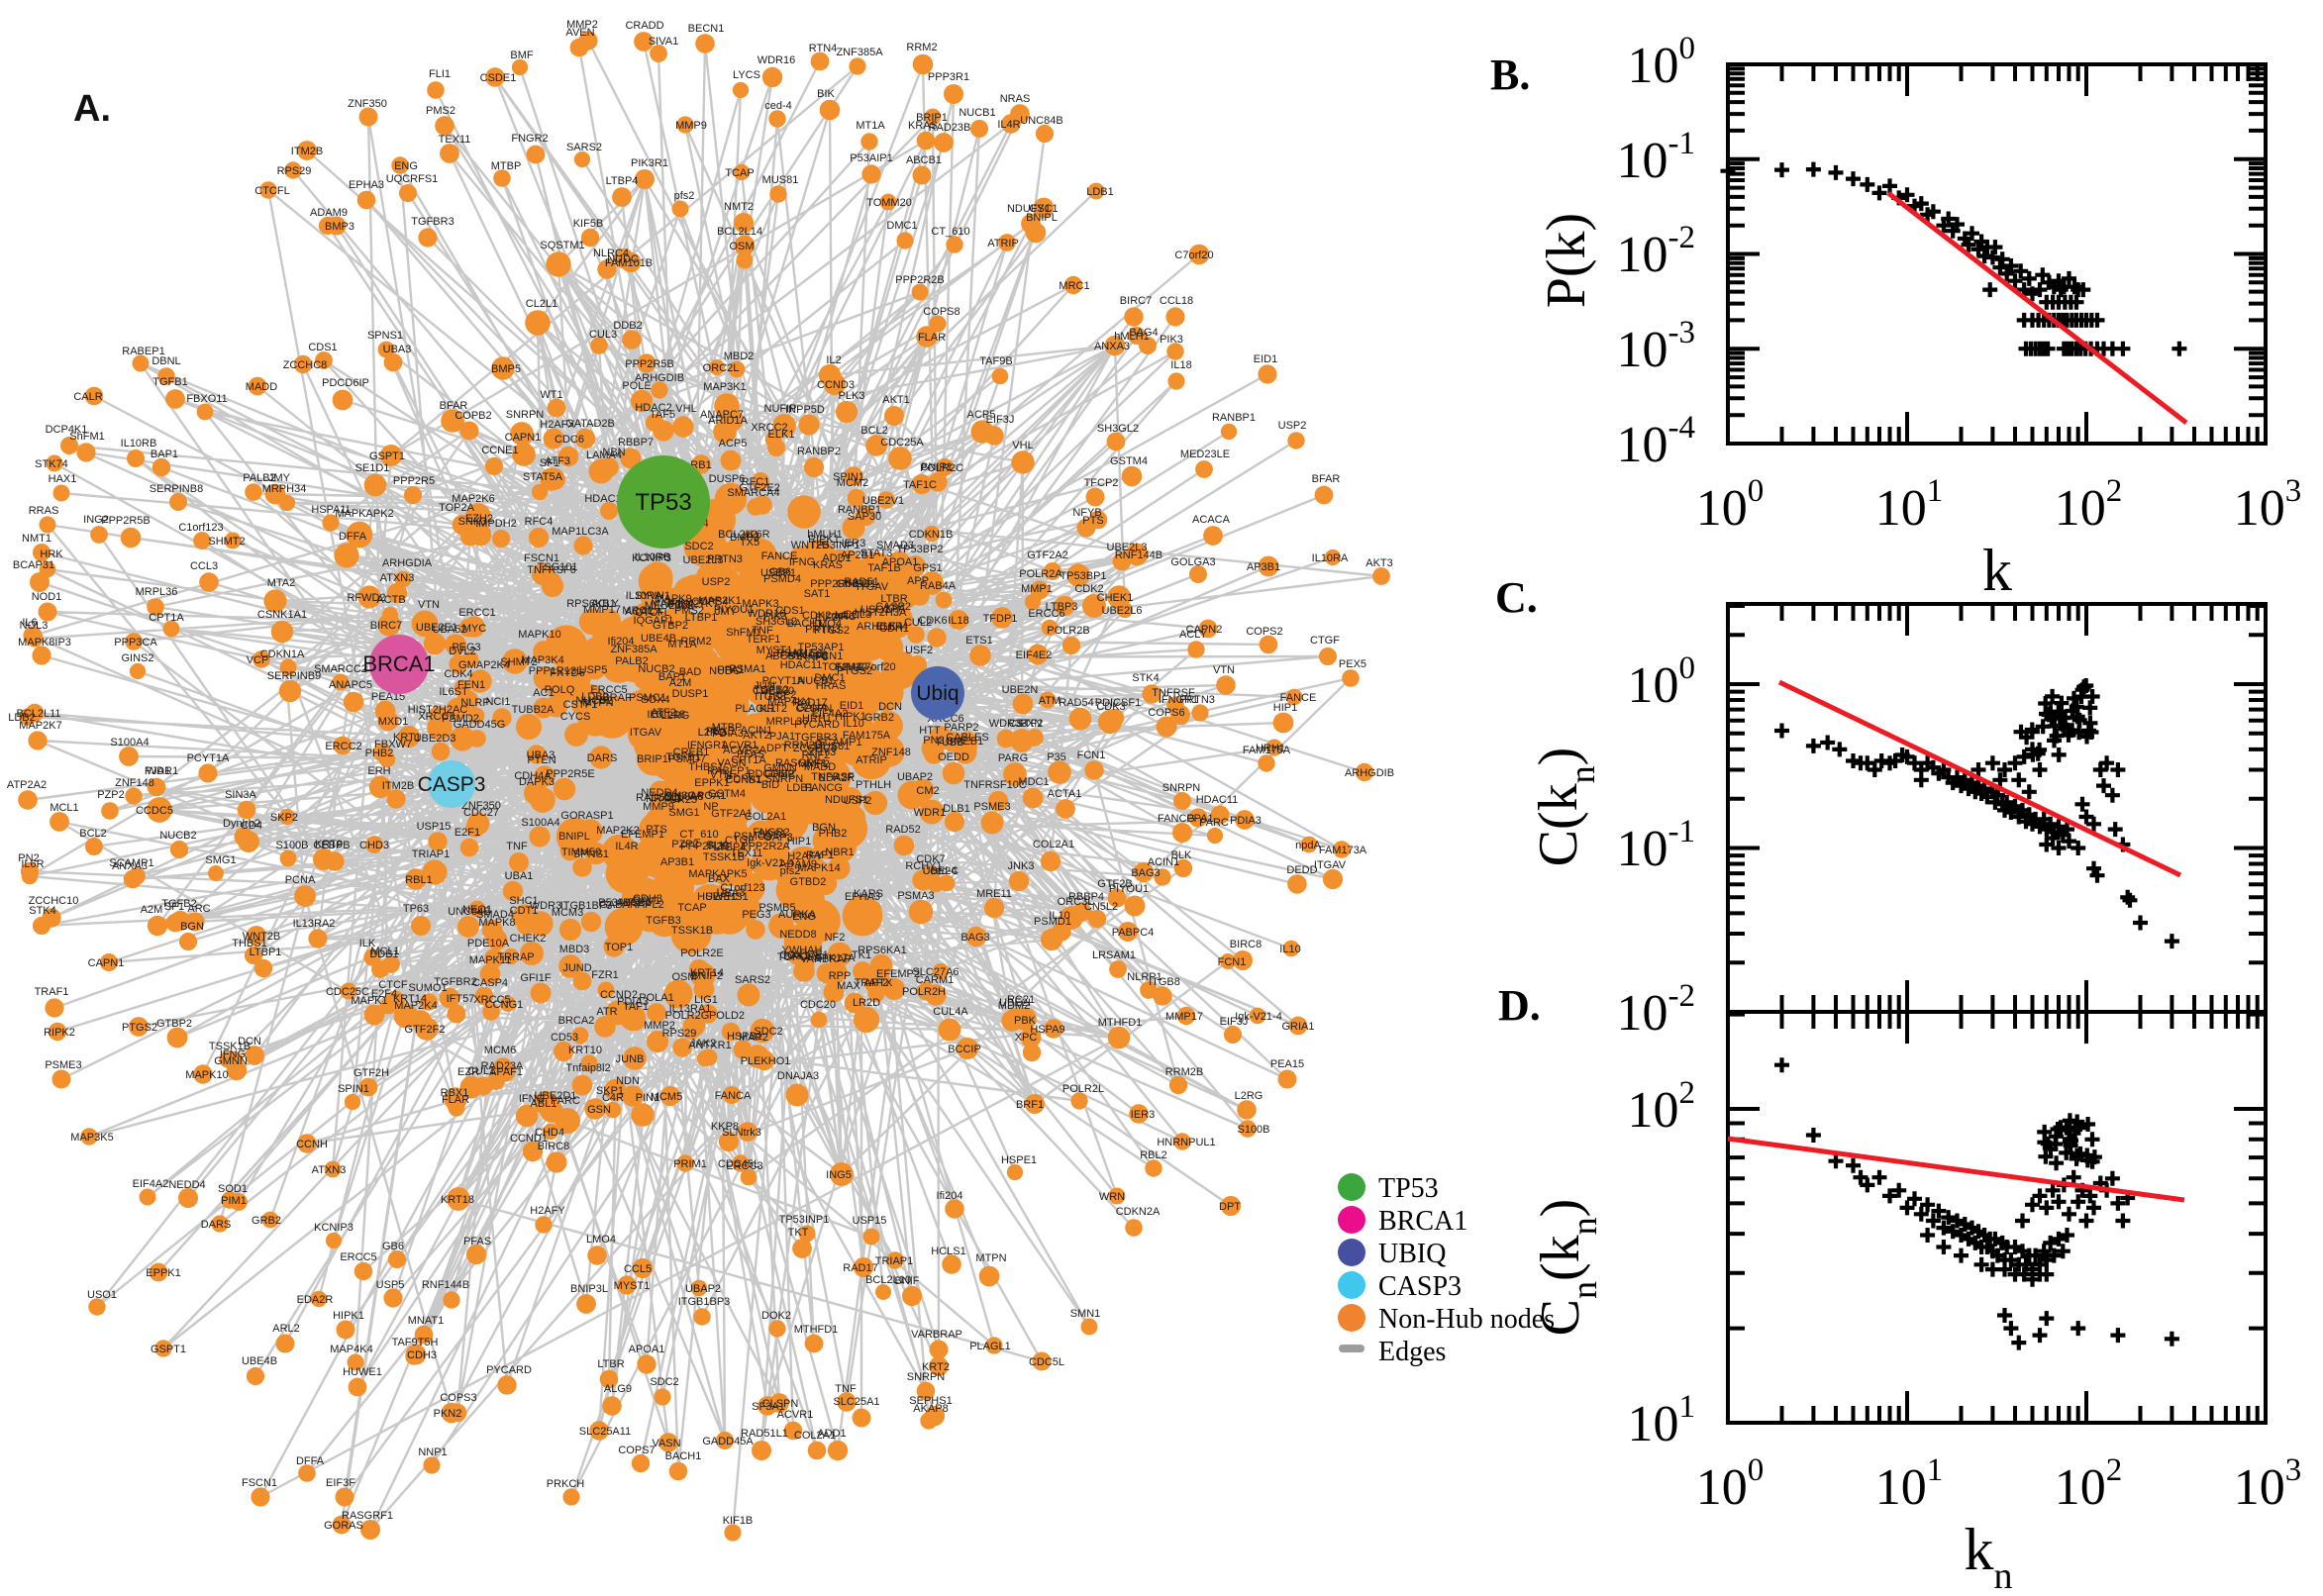  What do you see at coordinates (473, 499) in the screenshot?
I see `svg-text: MAP2K6` at bounding box center [473, 499].